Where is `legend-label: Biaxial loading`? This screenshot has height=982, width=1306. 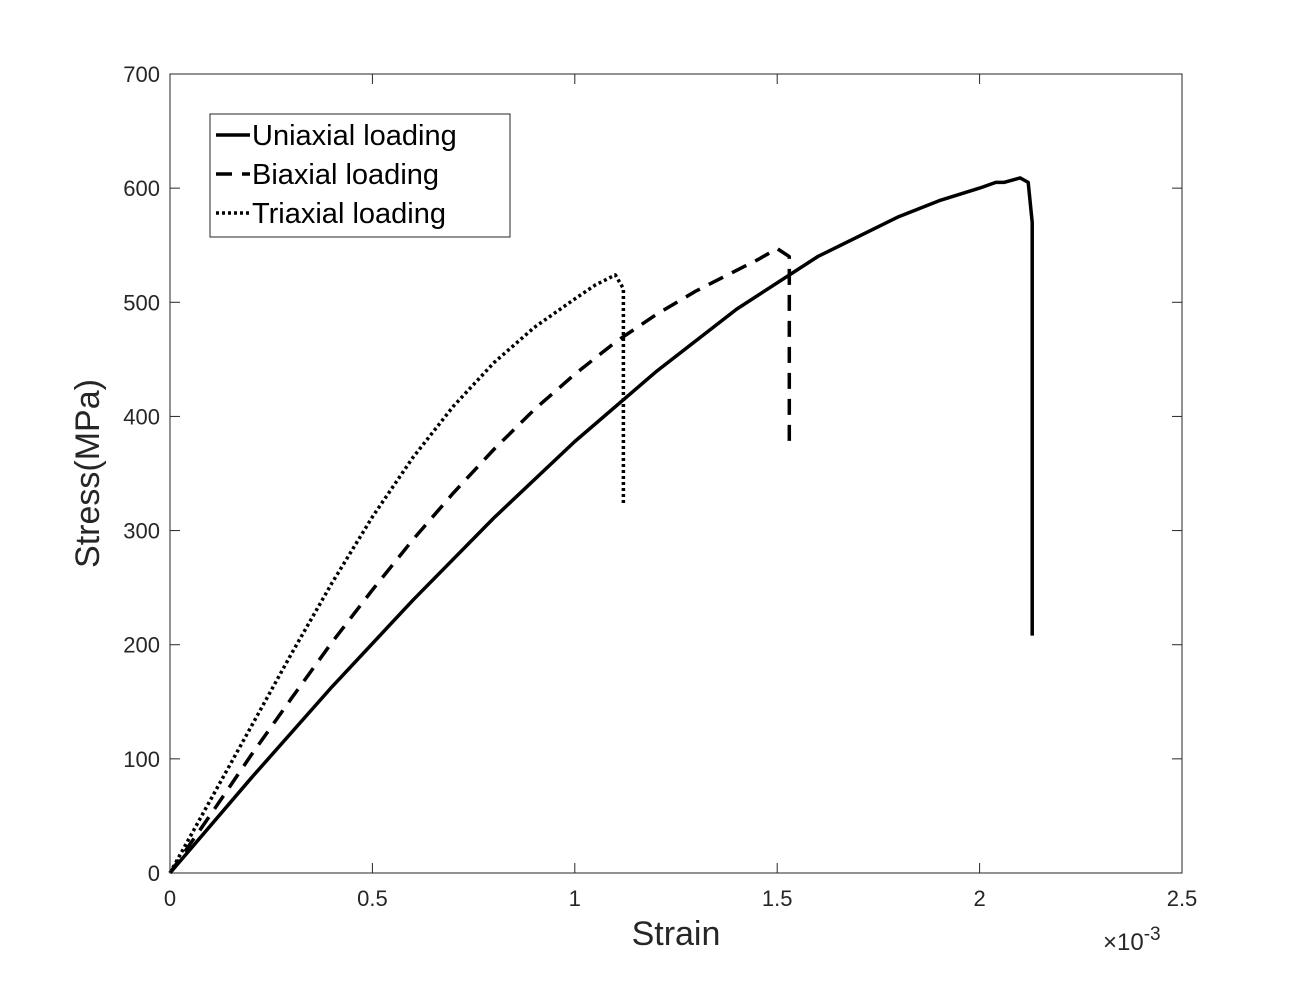
legend-label: Biaxial loading is located at coordinates (345, 175).